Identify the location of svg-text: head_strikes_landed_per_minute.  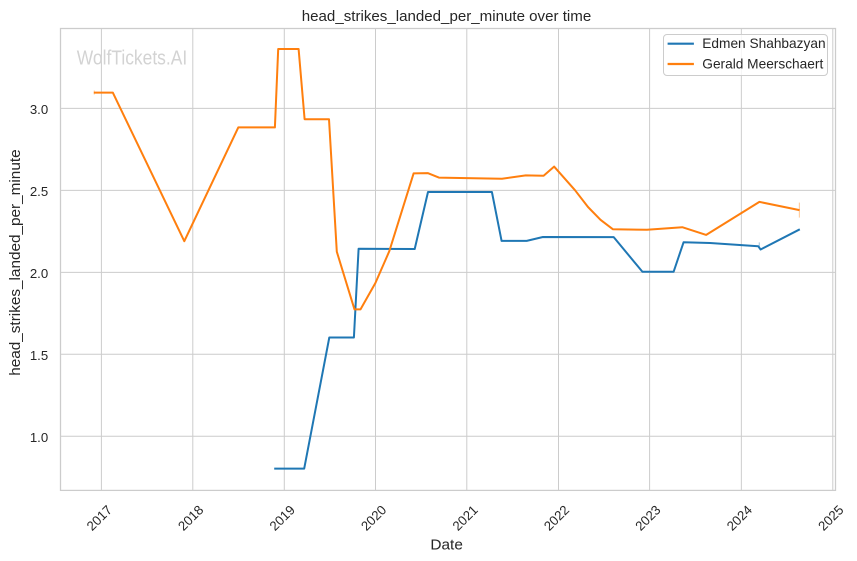
(16, 262).